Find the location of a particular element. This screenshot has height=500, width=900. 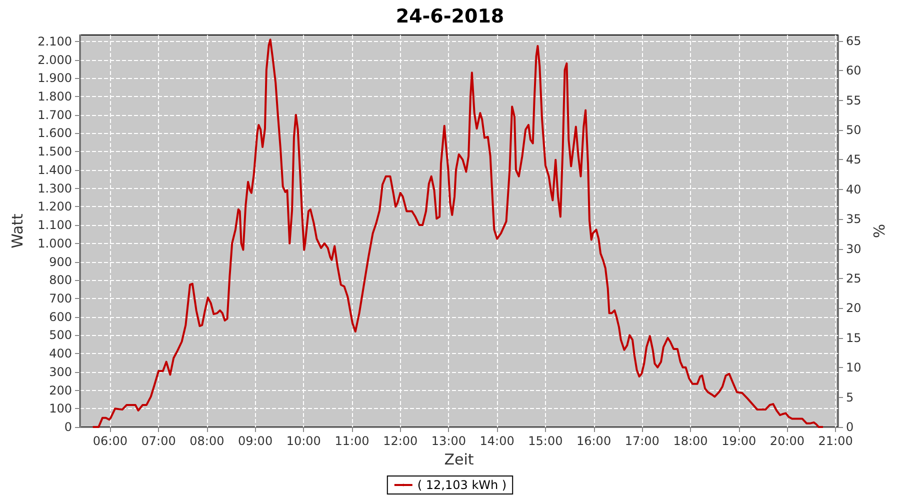

x-tick-label: 12:00 is located at coordinates (400, 441).